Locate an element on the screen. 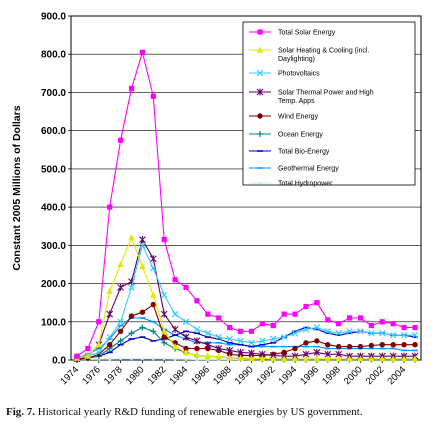  x-tick-label: 1982 is located at coordinates (157, 375).